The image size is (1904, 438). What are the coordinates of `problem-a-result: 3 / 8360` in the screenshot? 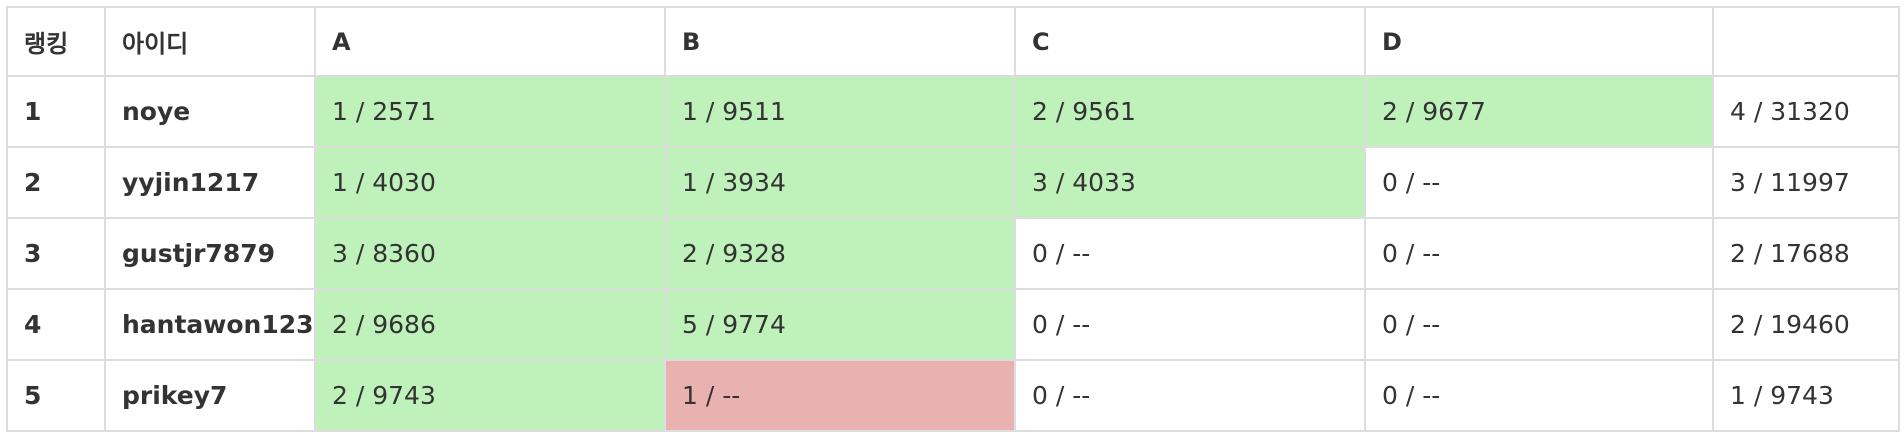 It's located at (490, 253).